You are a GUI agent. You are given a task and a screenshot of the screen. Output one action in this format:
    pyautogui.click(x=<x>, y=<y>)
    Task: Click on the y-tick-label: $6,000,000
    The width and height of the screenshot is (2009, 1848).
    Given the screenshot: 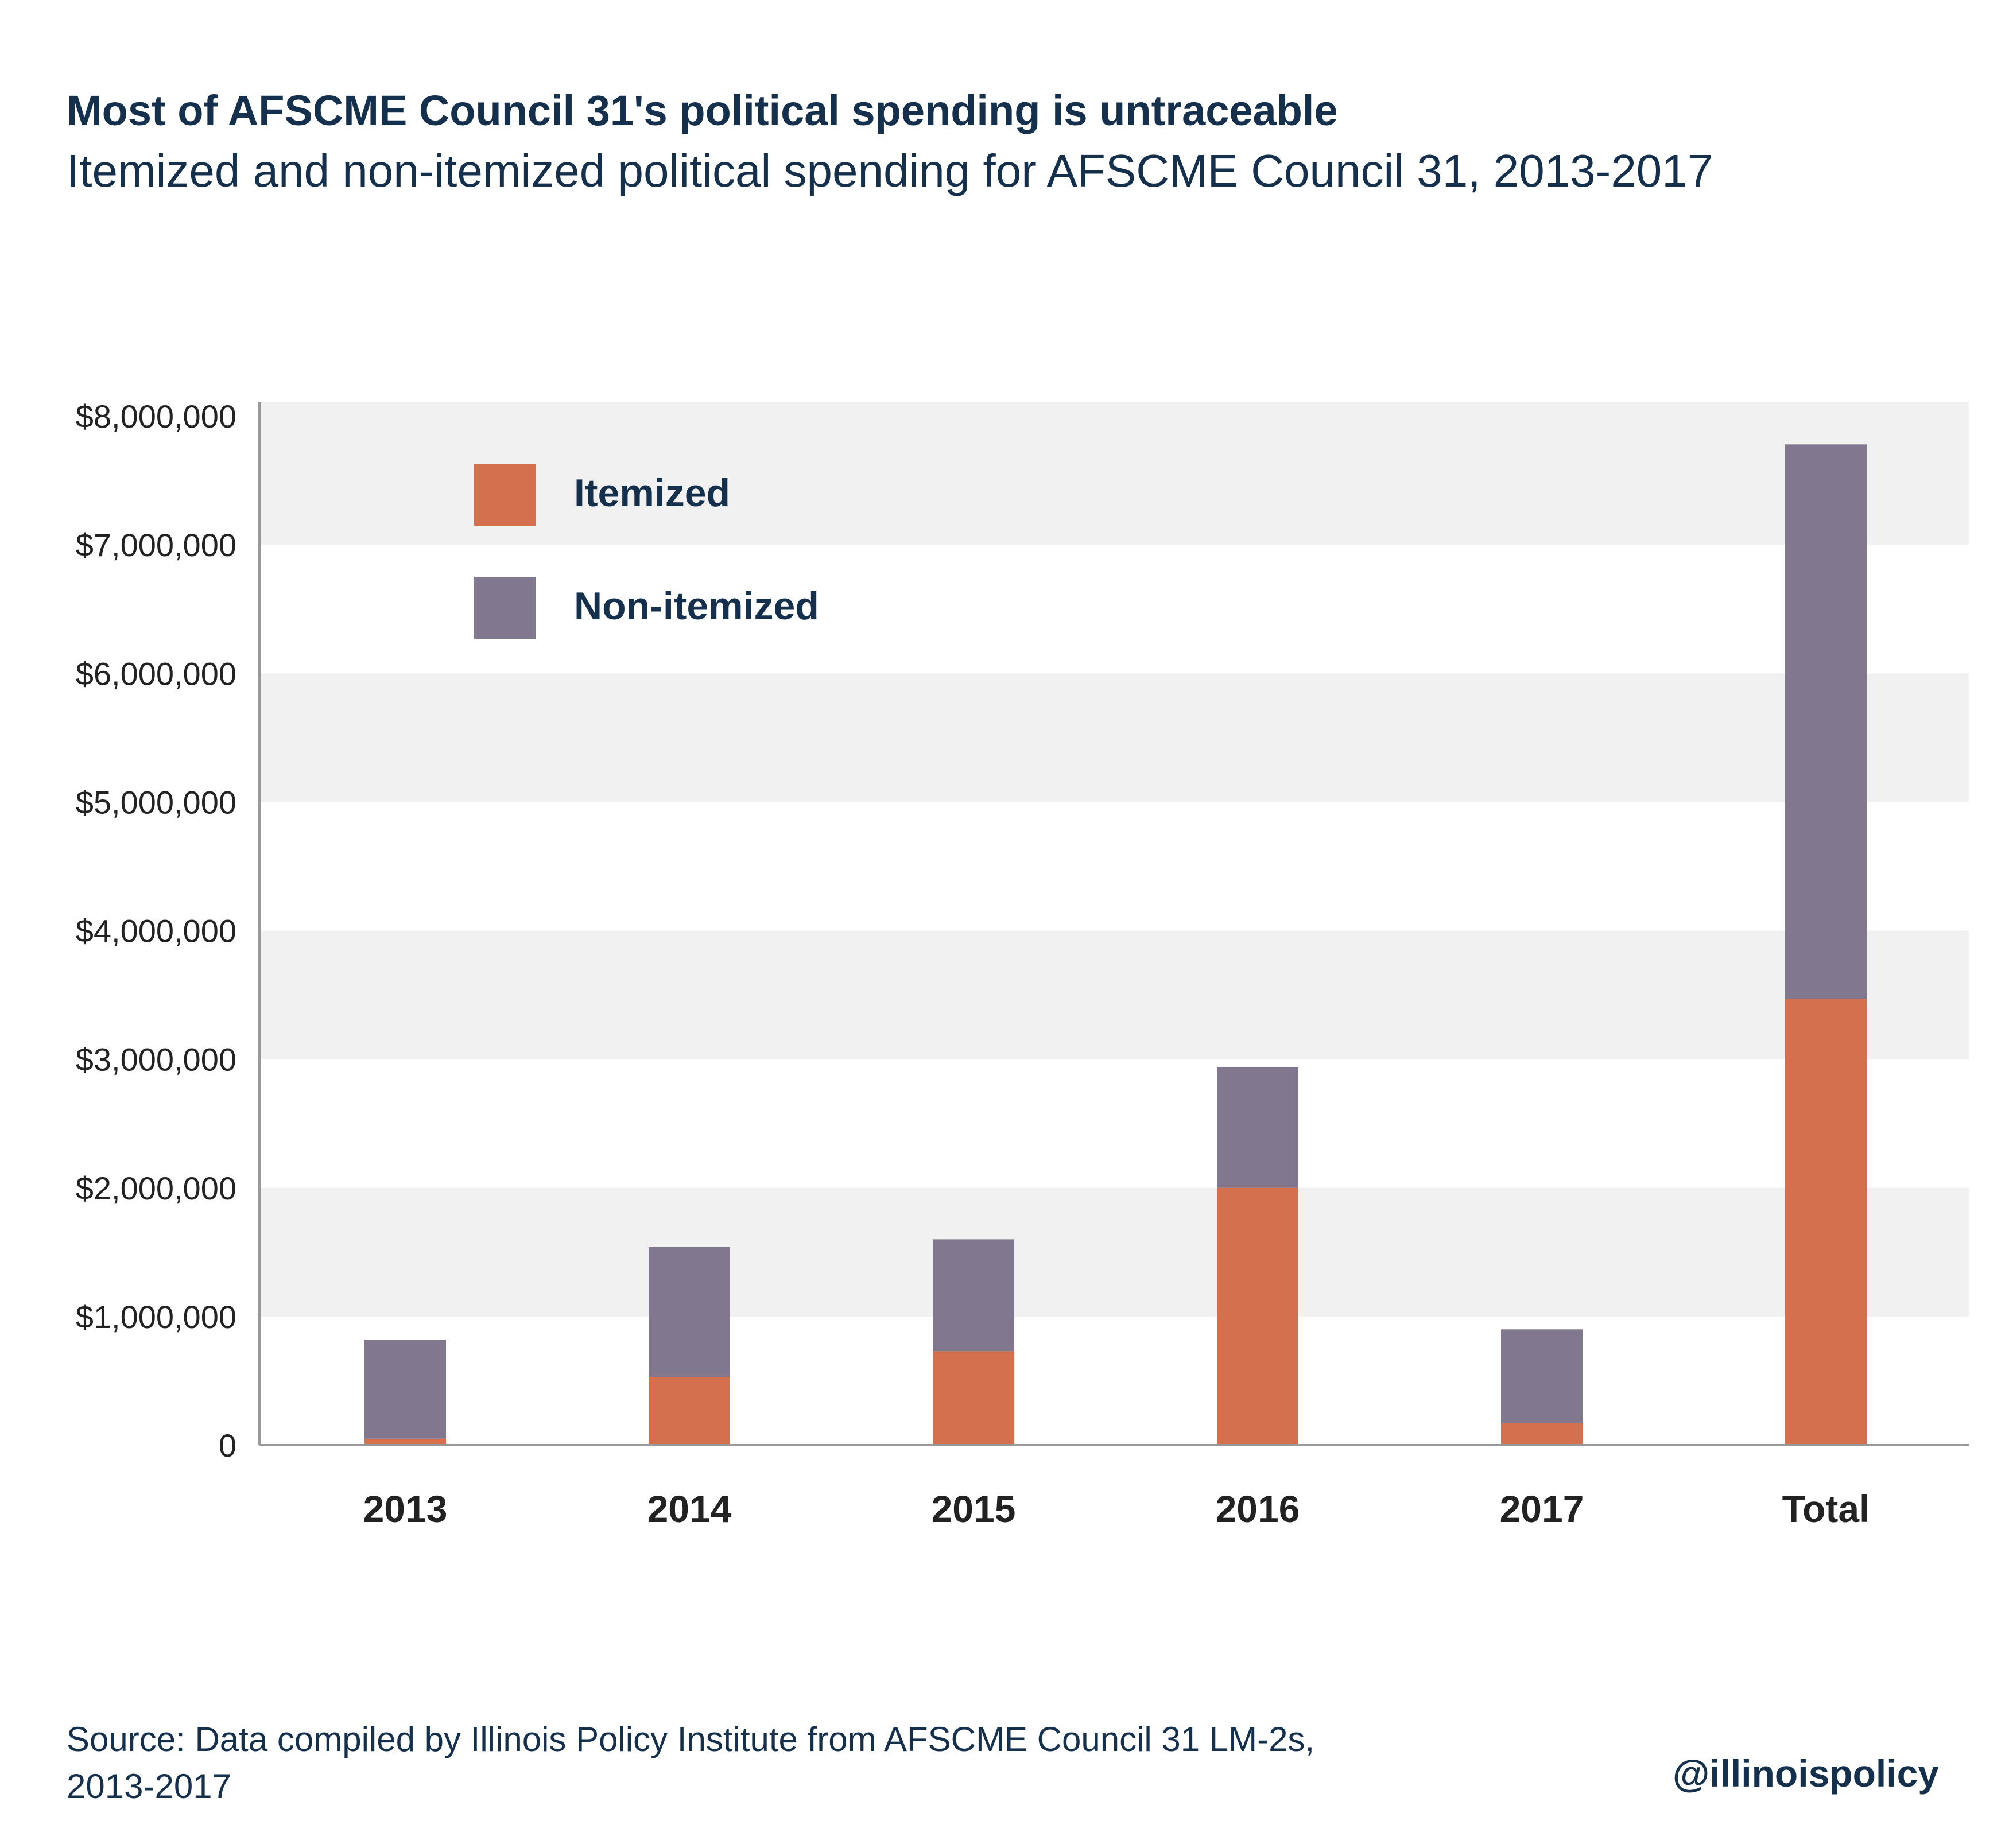 What is the action you would take?
    pyautogui.click(x=156, y=673)
    